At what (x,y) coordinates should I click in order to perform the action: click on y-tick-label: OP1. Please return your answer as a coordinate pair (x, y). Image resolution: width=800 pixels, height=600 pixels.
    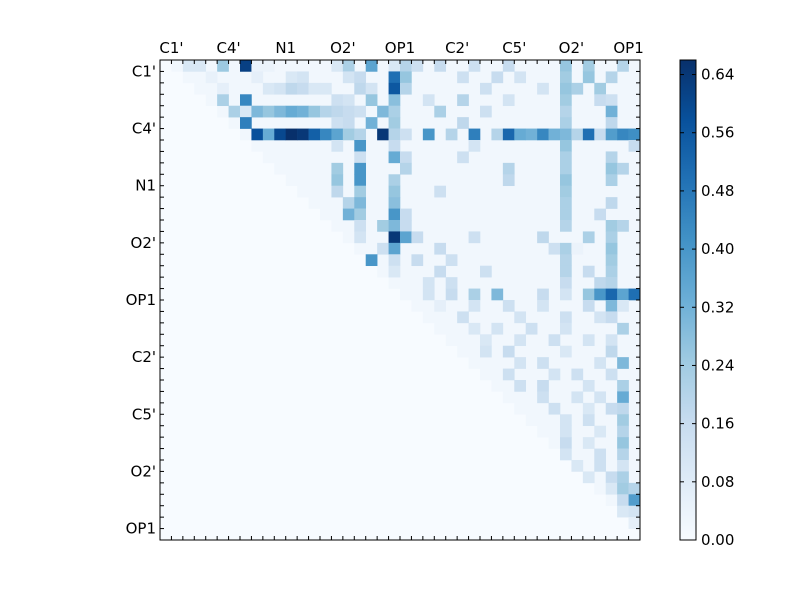
    Looking at the image, I should click on (141, 300).